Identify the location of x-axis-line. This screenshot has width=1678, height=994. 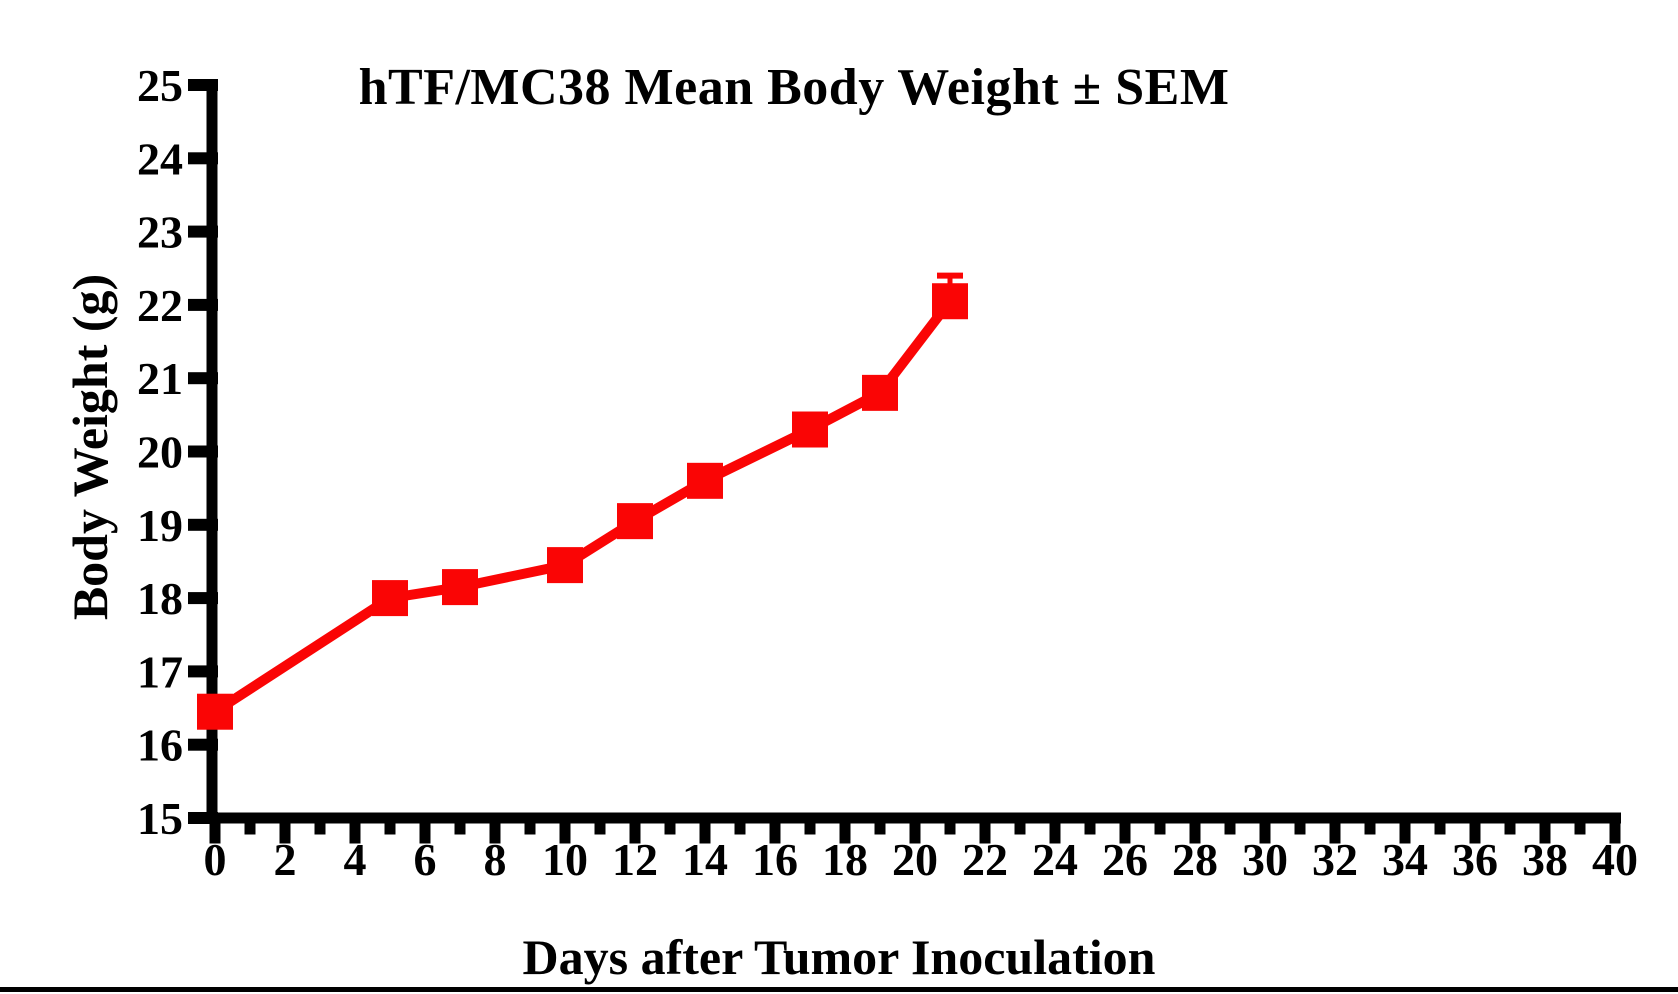
(908, 818).